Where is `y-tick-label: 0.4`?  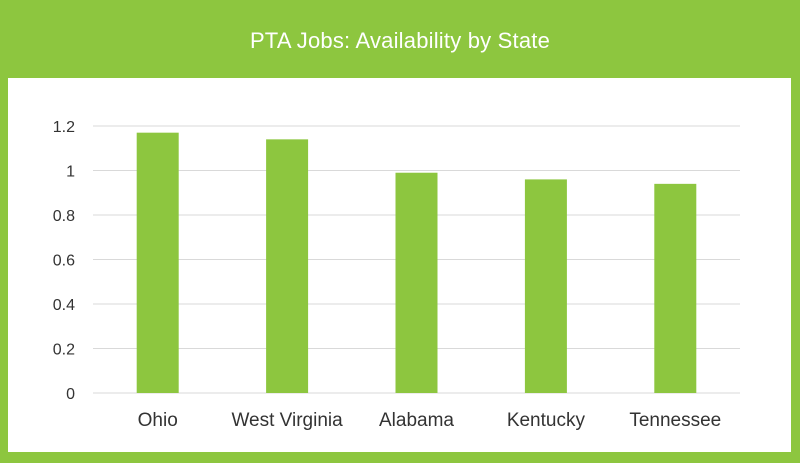 y-tick-label: 0.4 is located at coordinates (64, 305).